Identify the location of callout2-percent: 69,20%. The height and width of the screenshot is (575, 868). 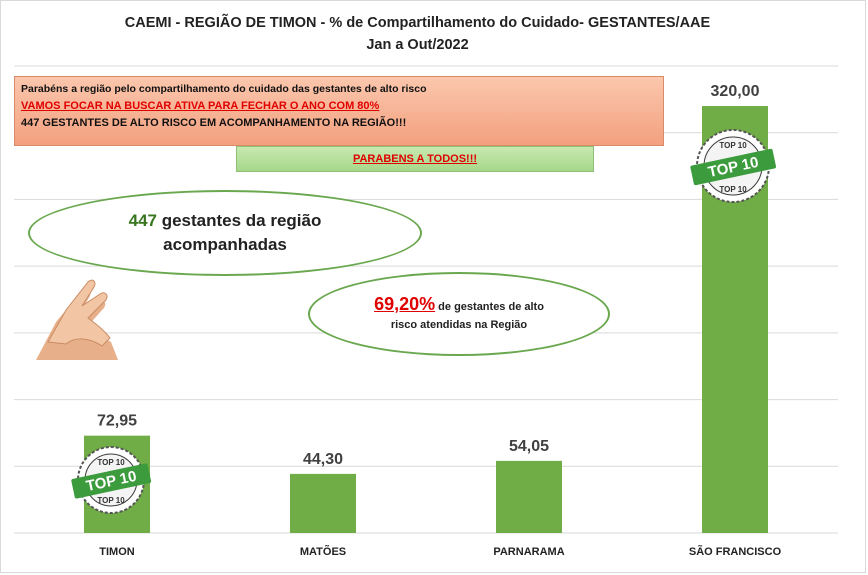
(405, 303).